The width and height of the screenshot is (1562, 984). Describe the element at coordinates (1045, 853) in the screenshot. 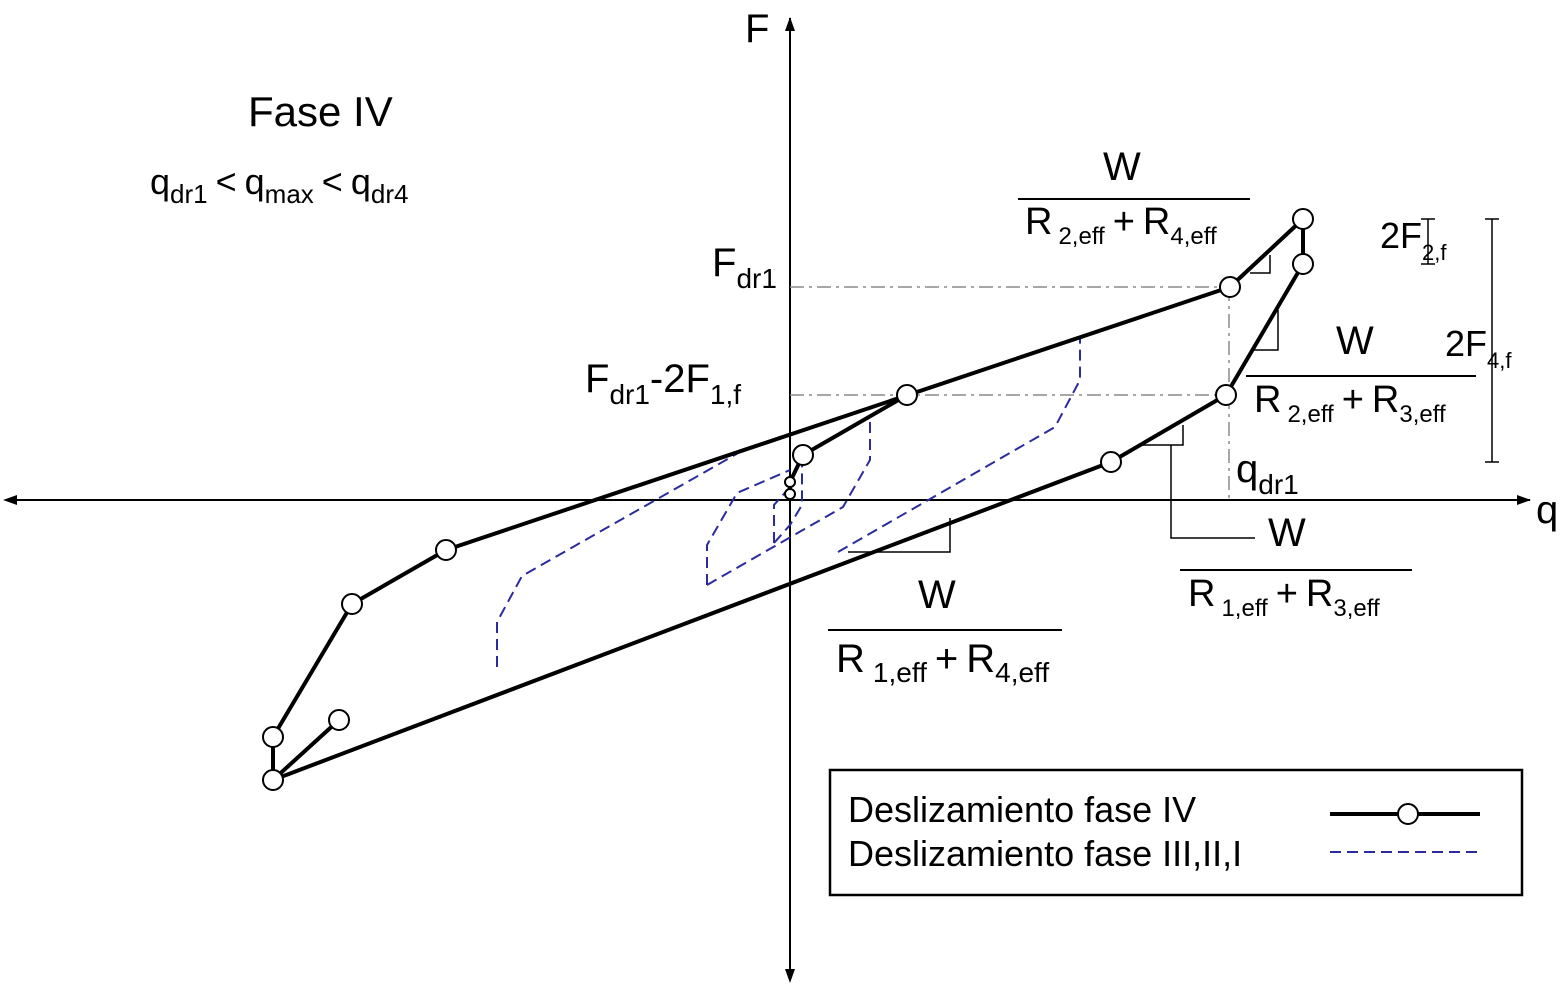

I see `legend-item-label: Deslizamiento fase III,II,I` at that location.